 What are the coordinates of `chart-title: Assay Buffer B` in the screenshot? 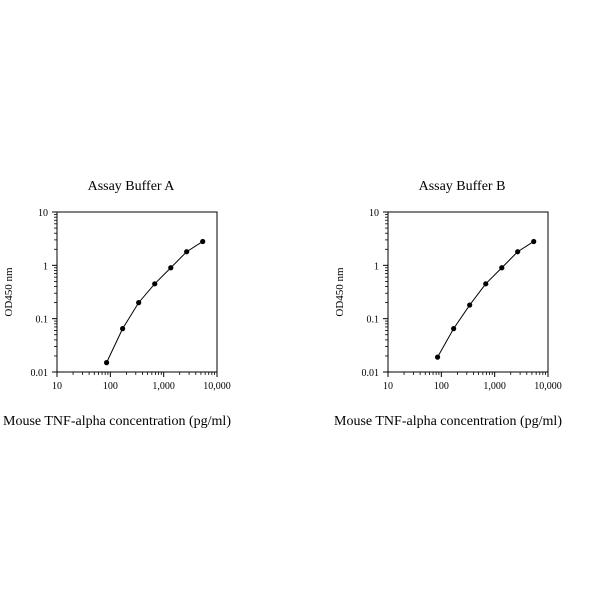 It's located at (462, 186).